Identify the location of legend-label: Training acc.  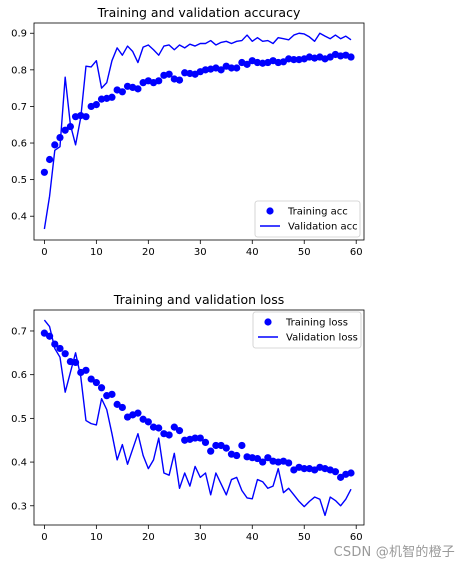
(317, 212).